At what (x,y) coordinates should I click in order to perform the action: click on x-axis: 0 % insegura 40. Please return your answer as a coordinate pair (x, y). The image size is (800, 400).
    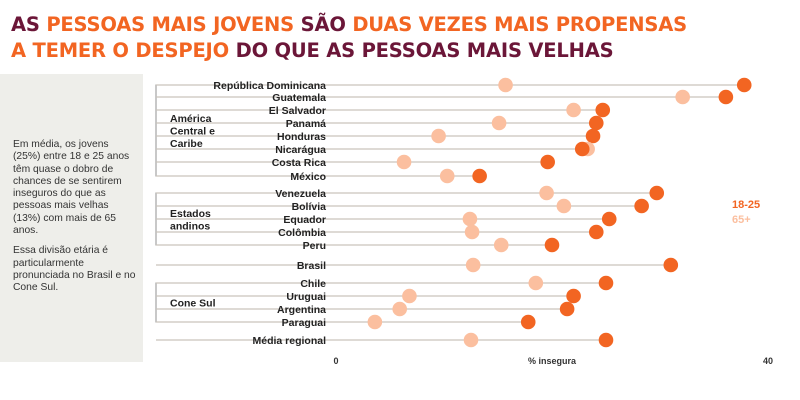
    Looking at the image, I should click on (553, 361).